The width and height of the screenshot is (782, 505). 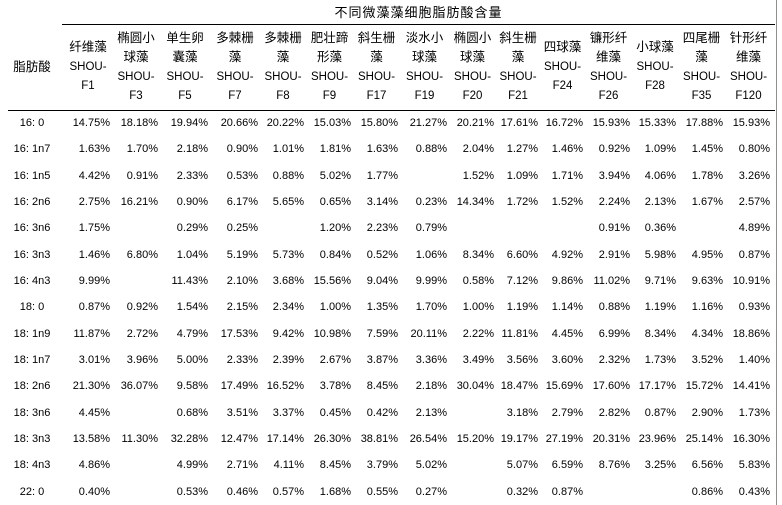 I want to click on value-cell: 15.69%, so click(x=564, y=386).